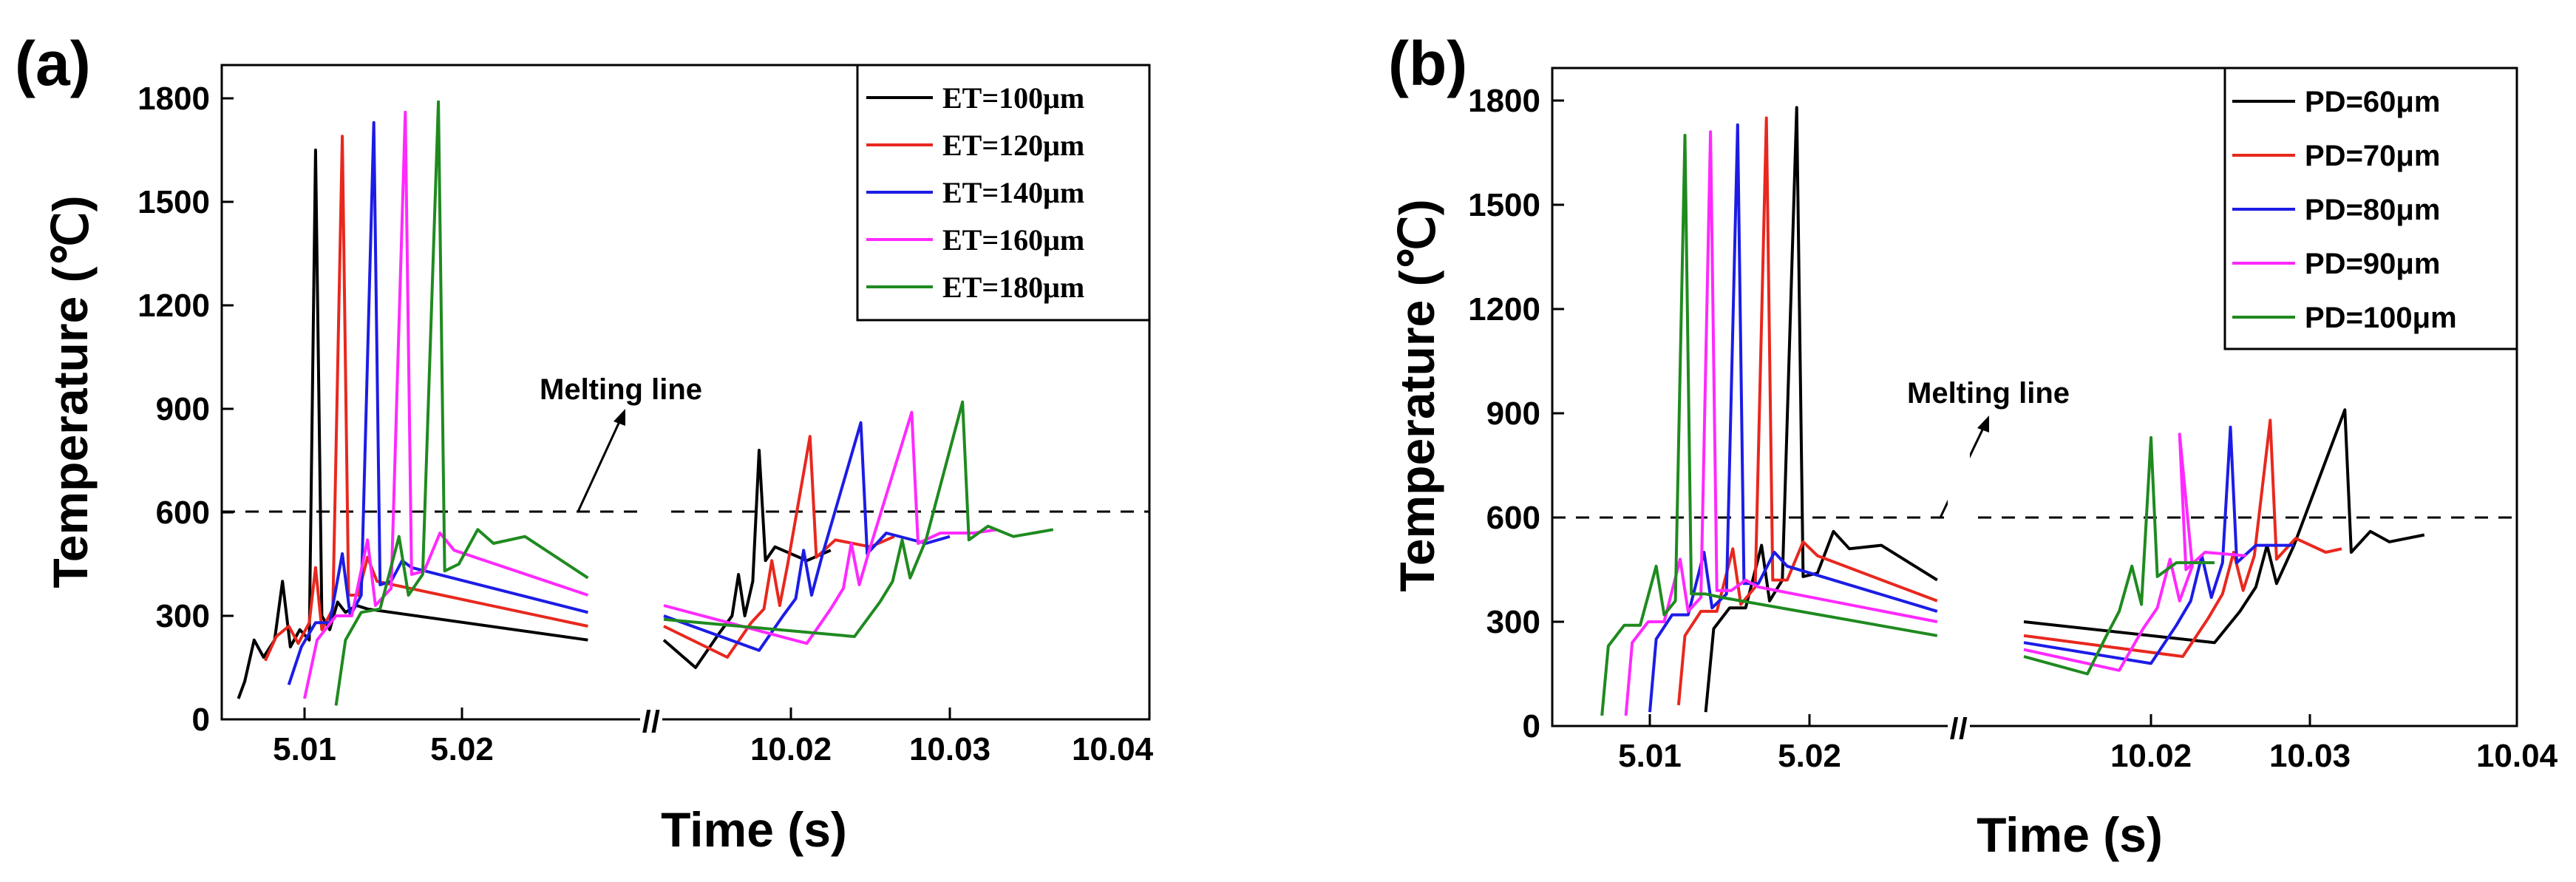 The image size is (2576, 882). What do you see at coordinates (2088, 756) in the screenshot?
I see `panel-b-x-tick-labels: 5.01 5.02 10.02 10.03 10.04` at bounding box center [2088, 756].